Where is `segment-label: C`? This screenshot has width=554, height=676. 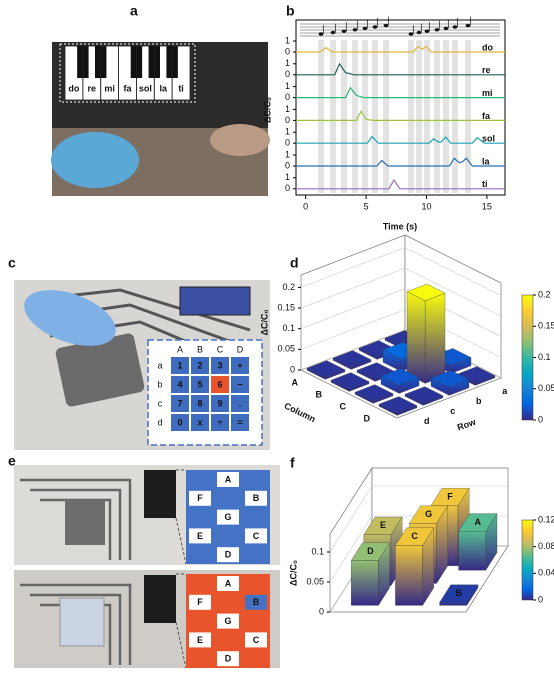 segment-label: C is located at coordinates (256, 640).